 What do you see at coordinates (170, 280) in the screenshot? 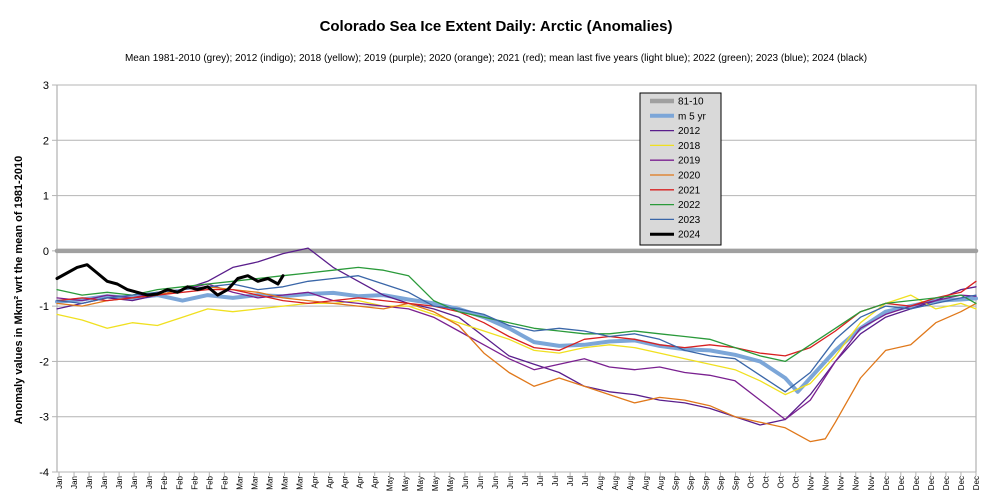
I see `series-line-2024` at bounding box center [170, 280].